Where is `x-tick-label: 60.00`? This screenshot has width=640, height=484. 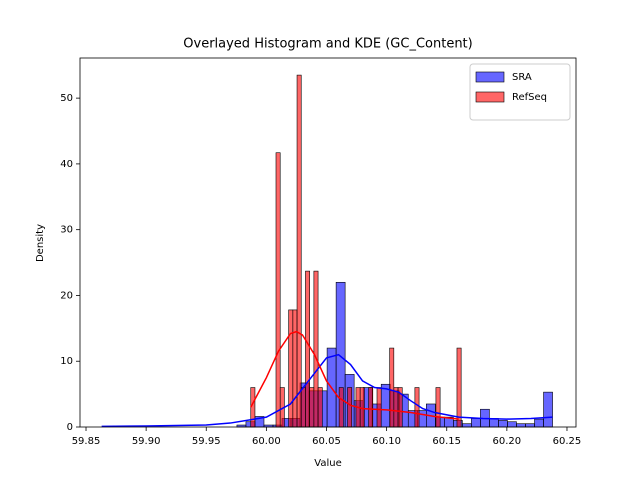 x-tick-label: 60.00 is located at coordinates (266, 441).